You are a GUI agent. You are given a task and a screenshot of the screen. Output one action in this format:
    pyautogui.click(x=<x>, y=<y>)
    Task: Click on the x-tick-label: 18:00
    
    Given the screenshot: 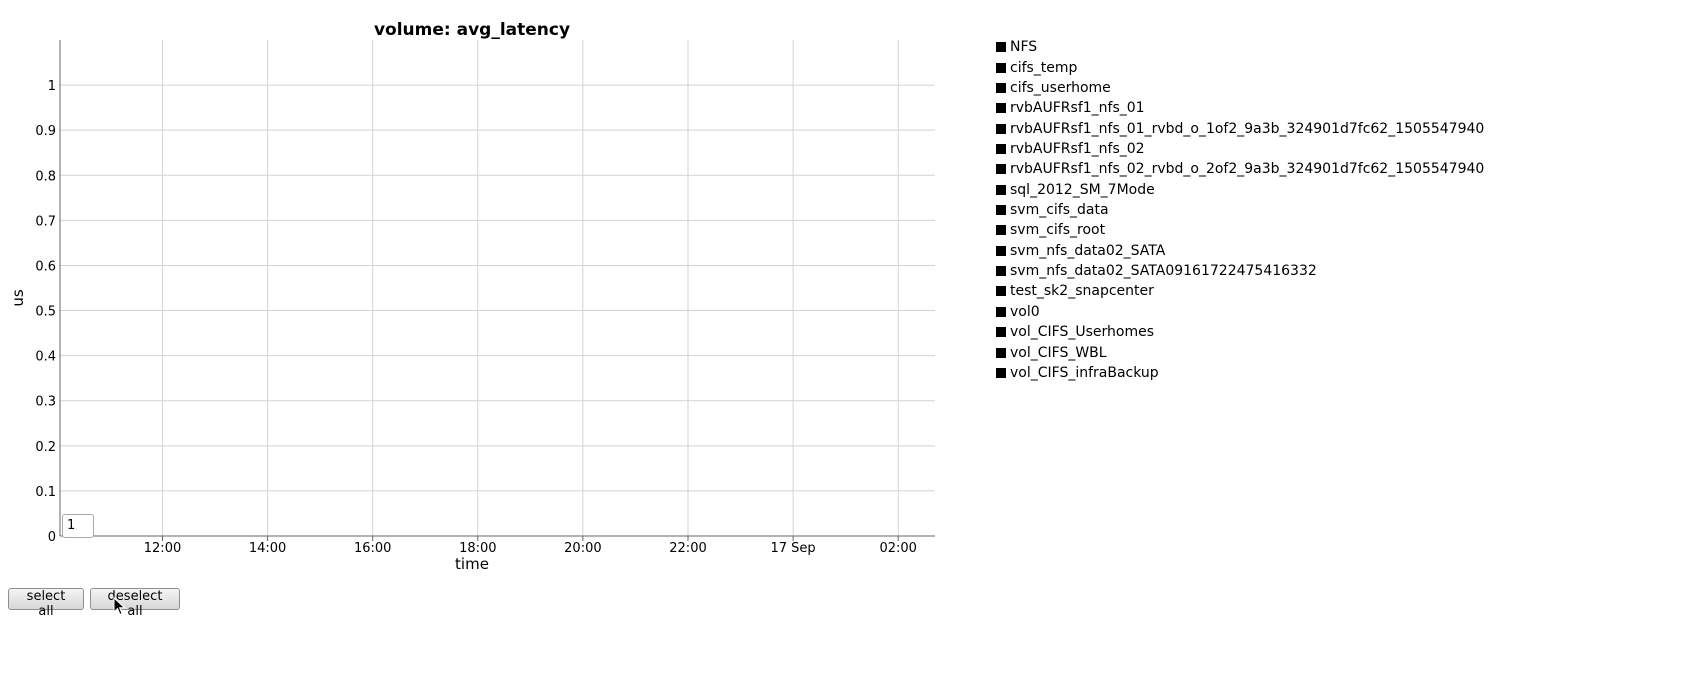 What is the action you would take?
    pyautogui.click(x=477, y=548)
    